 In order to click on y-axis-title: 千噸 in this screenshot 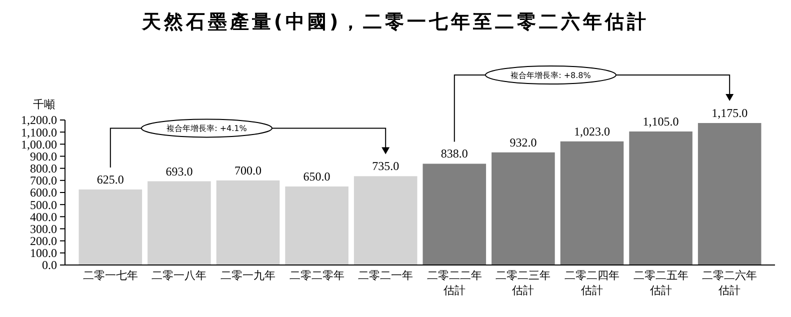, I will do `click(44, 104)`.